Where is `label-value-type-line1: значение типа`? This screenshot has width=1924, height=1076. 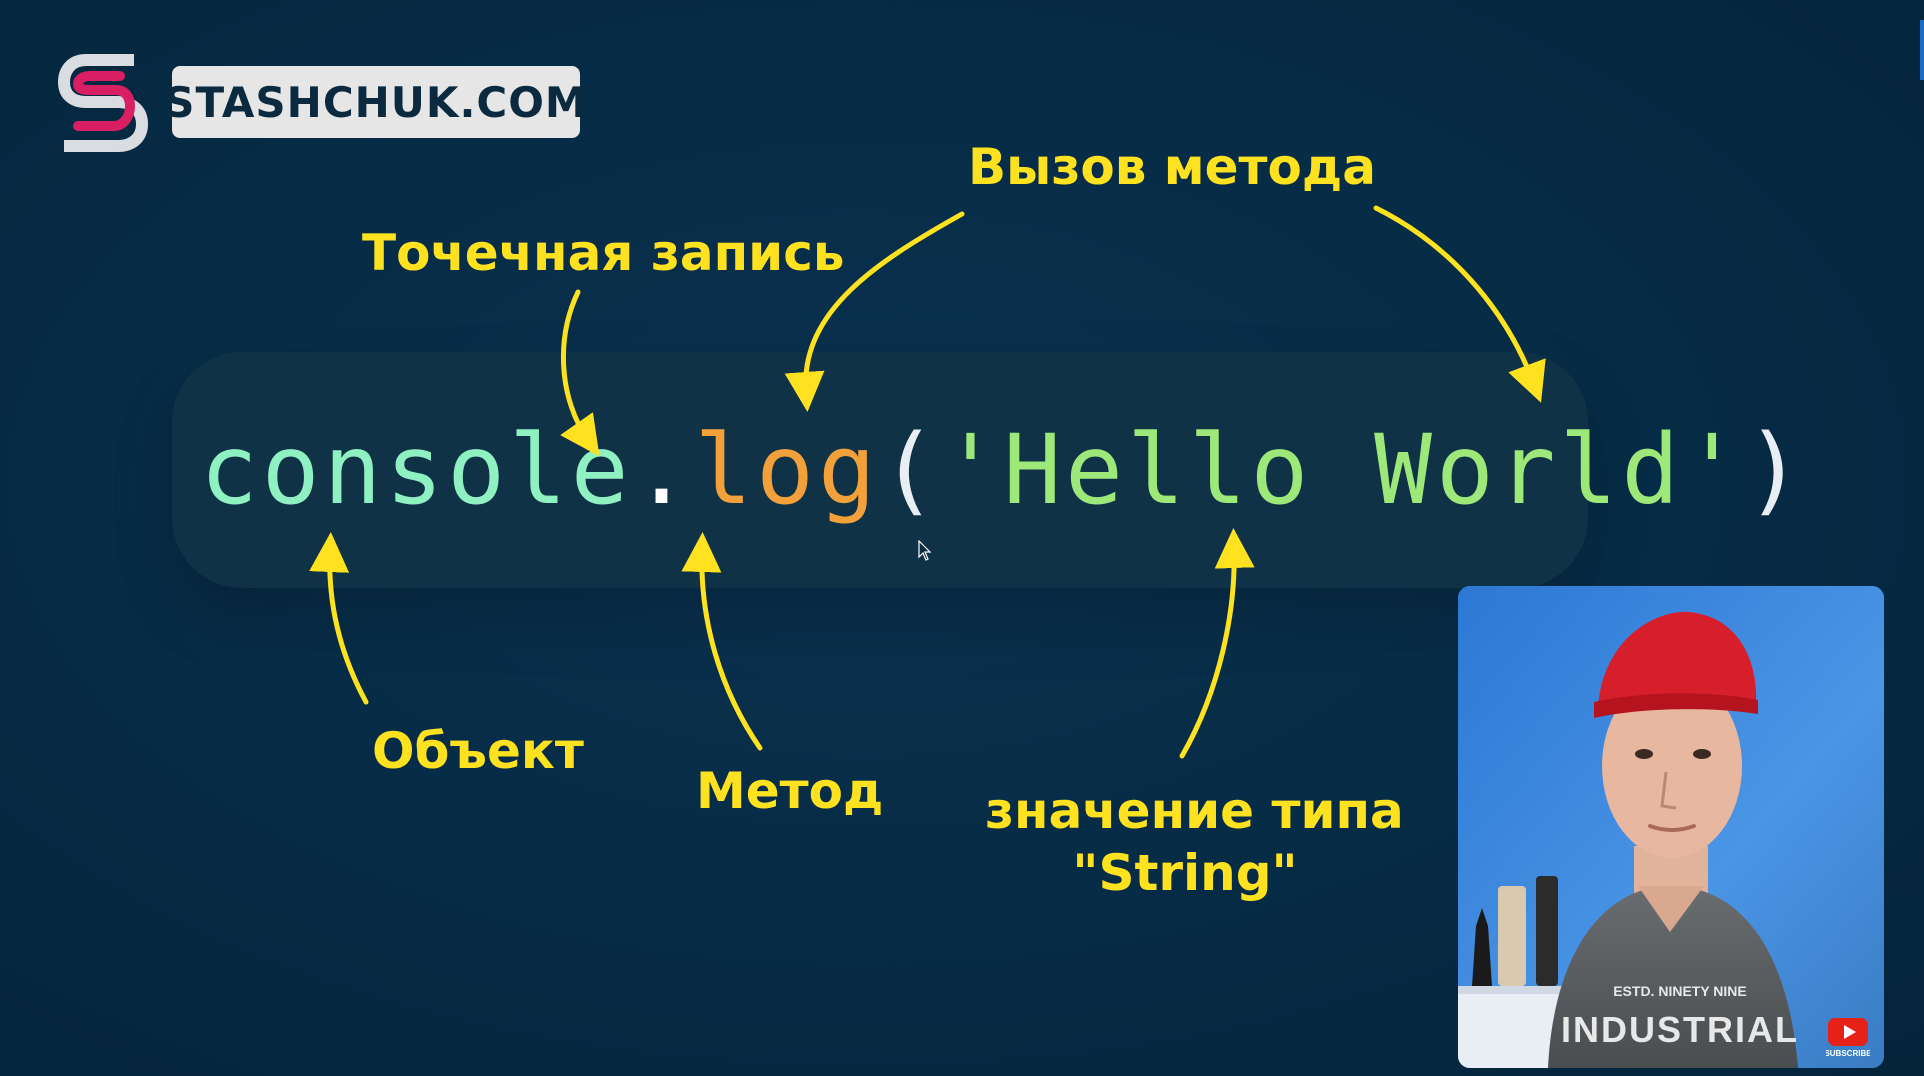 label-value-type-line1: значение типа is located at coordinates (1194, 811).